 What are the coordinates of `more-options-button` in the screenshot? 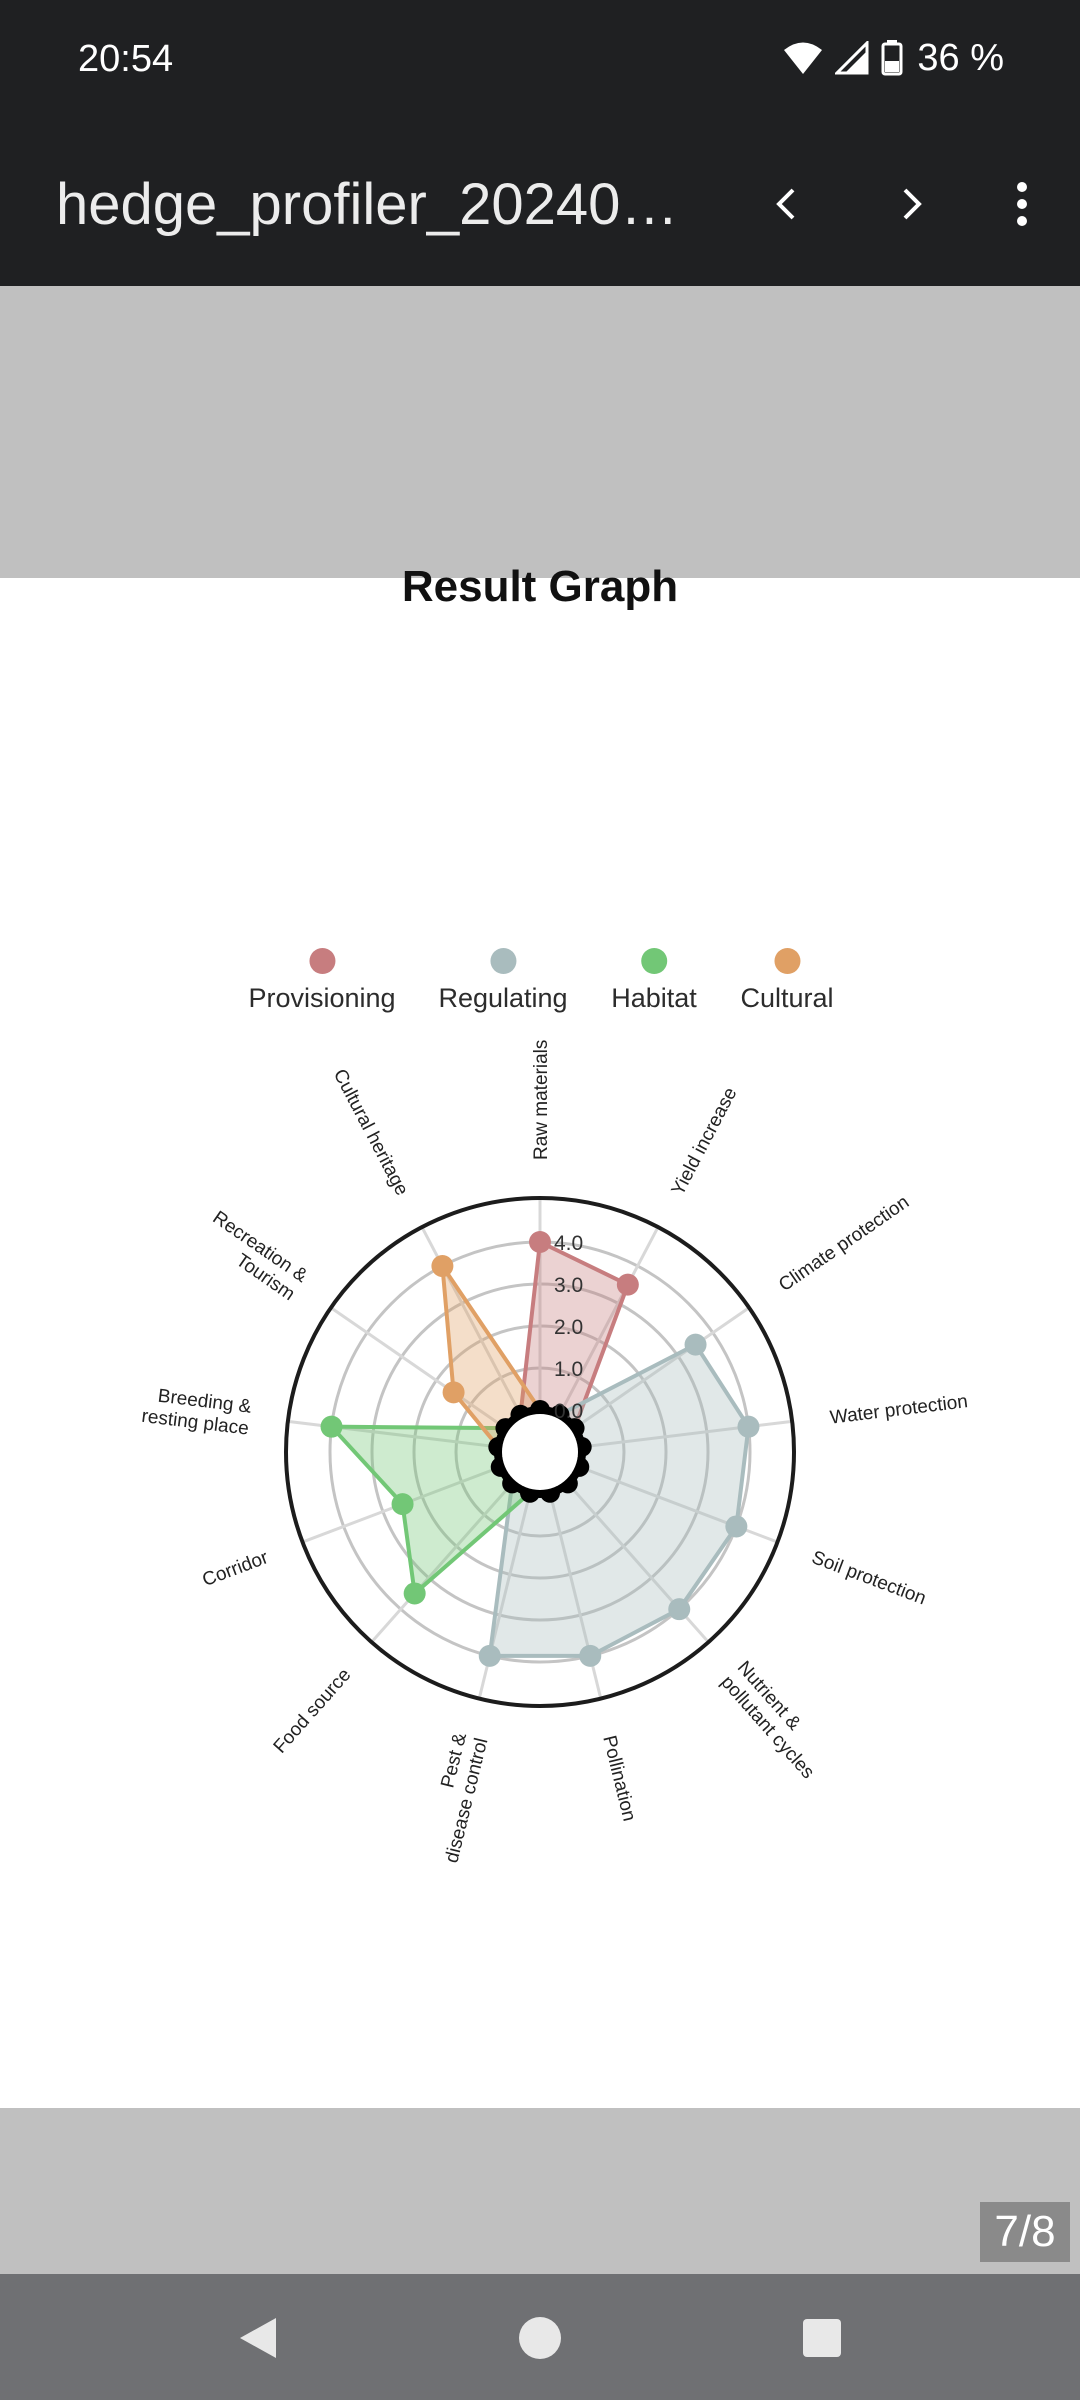 It's located at (1022, 204).